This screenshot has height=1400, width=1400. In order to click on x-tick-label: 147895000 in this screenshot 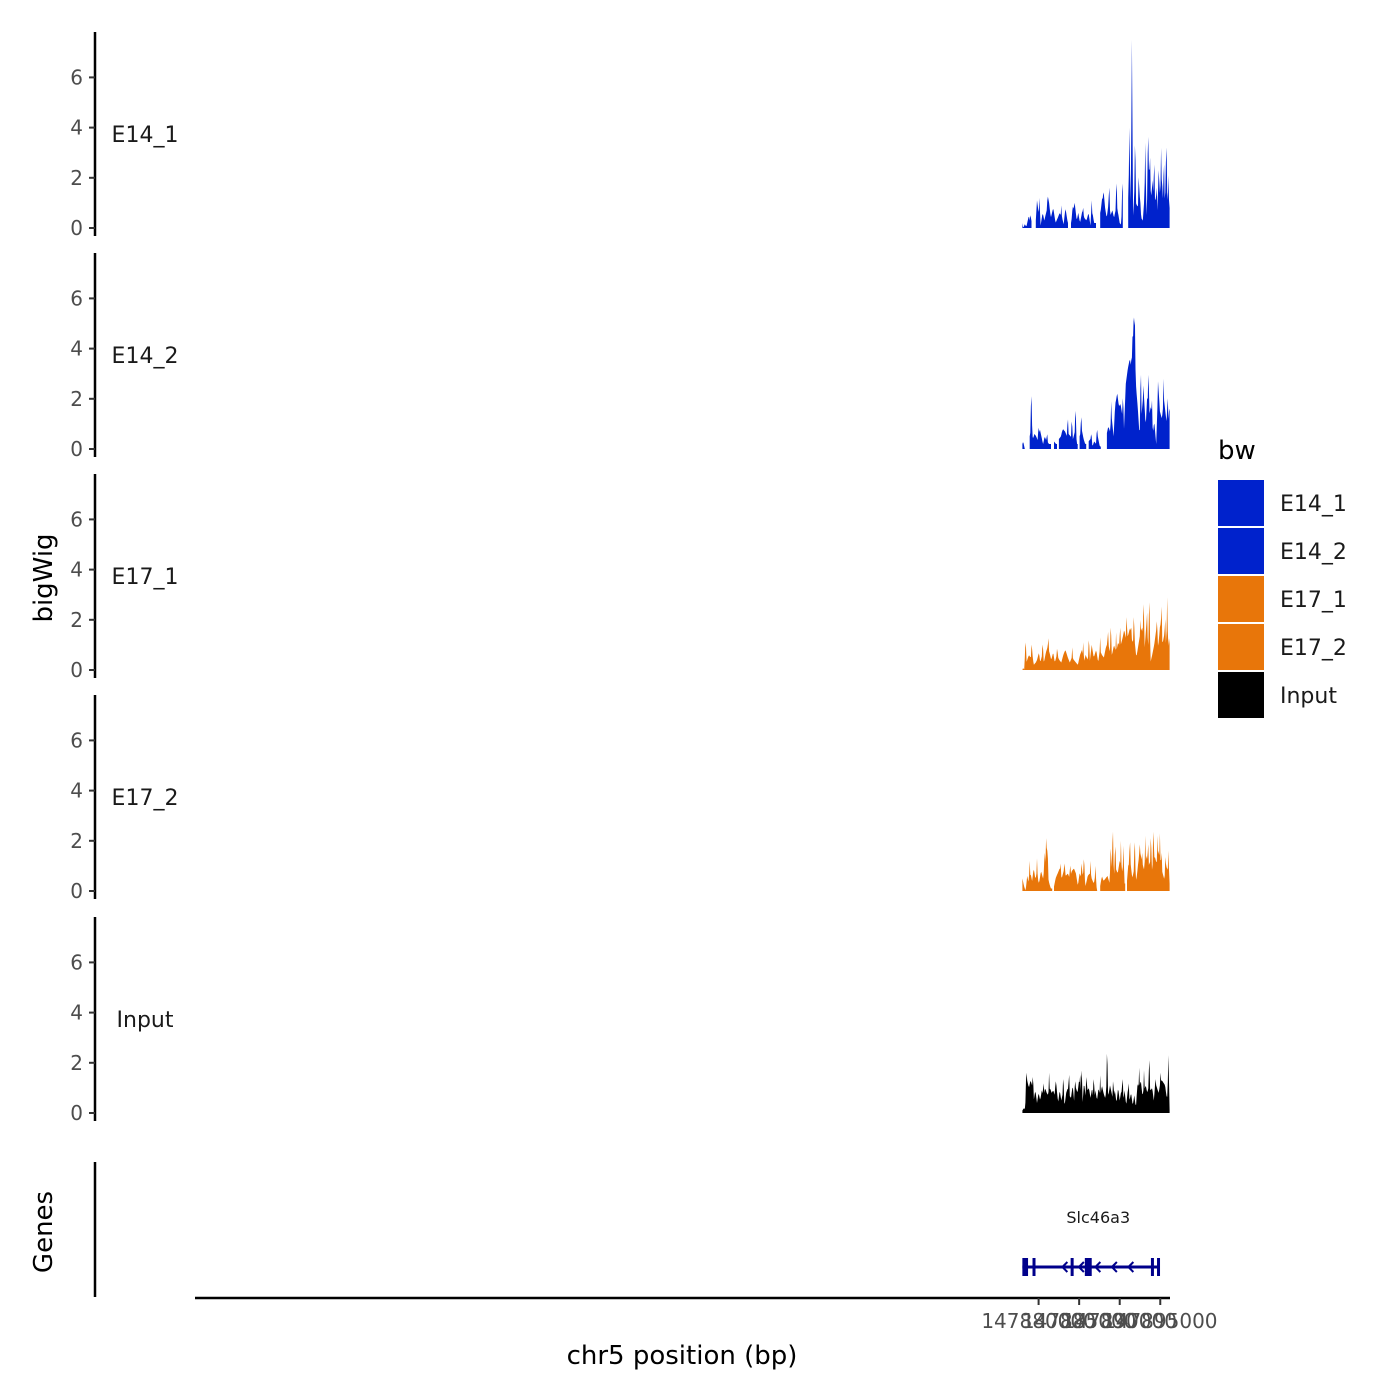, I will do `click(1160, 1321)`.